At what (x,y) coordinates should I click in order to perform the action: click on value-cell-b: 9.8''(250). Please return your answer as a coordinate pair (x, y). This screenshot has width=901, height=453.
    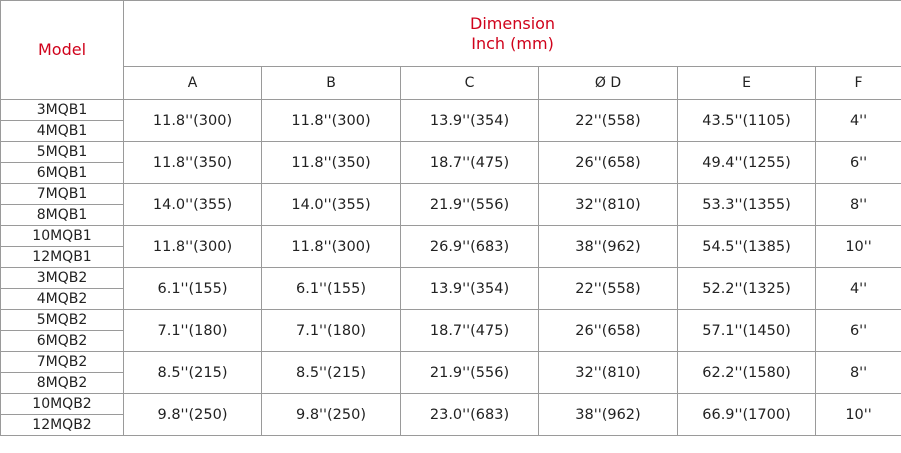
    Looking at the image, I should click on (331, 414).